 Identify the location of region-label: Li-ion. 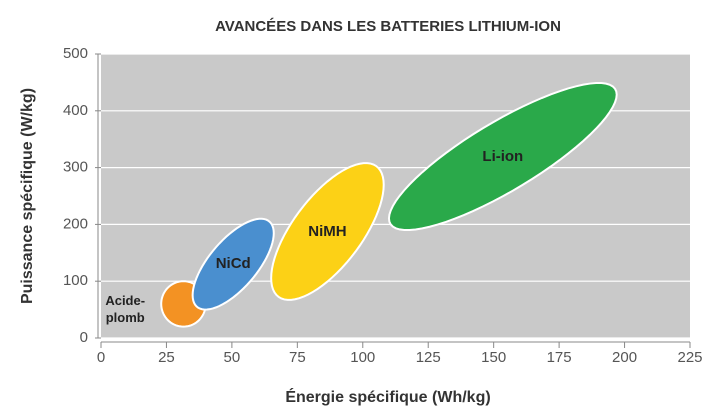
(503, 156).